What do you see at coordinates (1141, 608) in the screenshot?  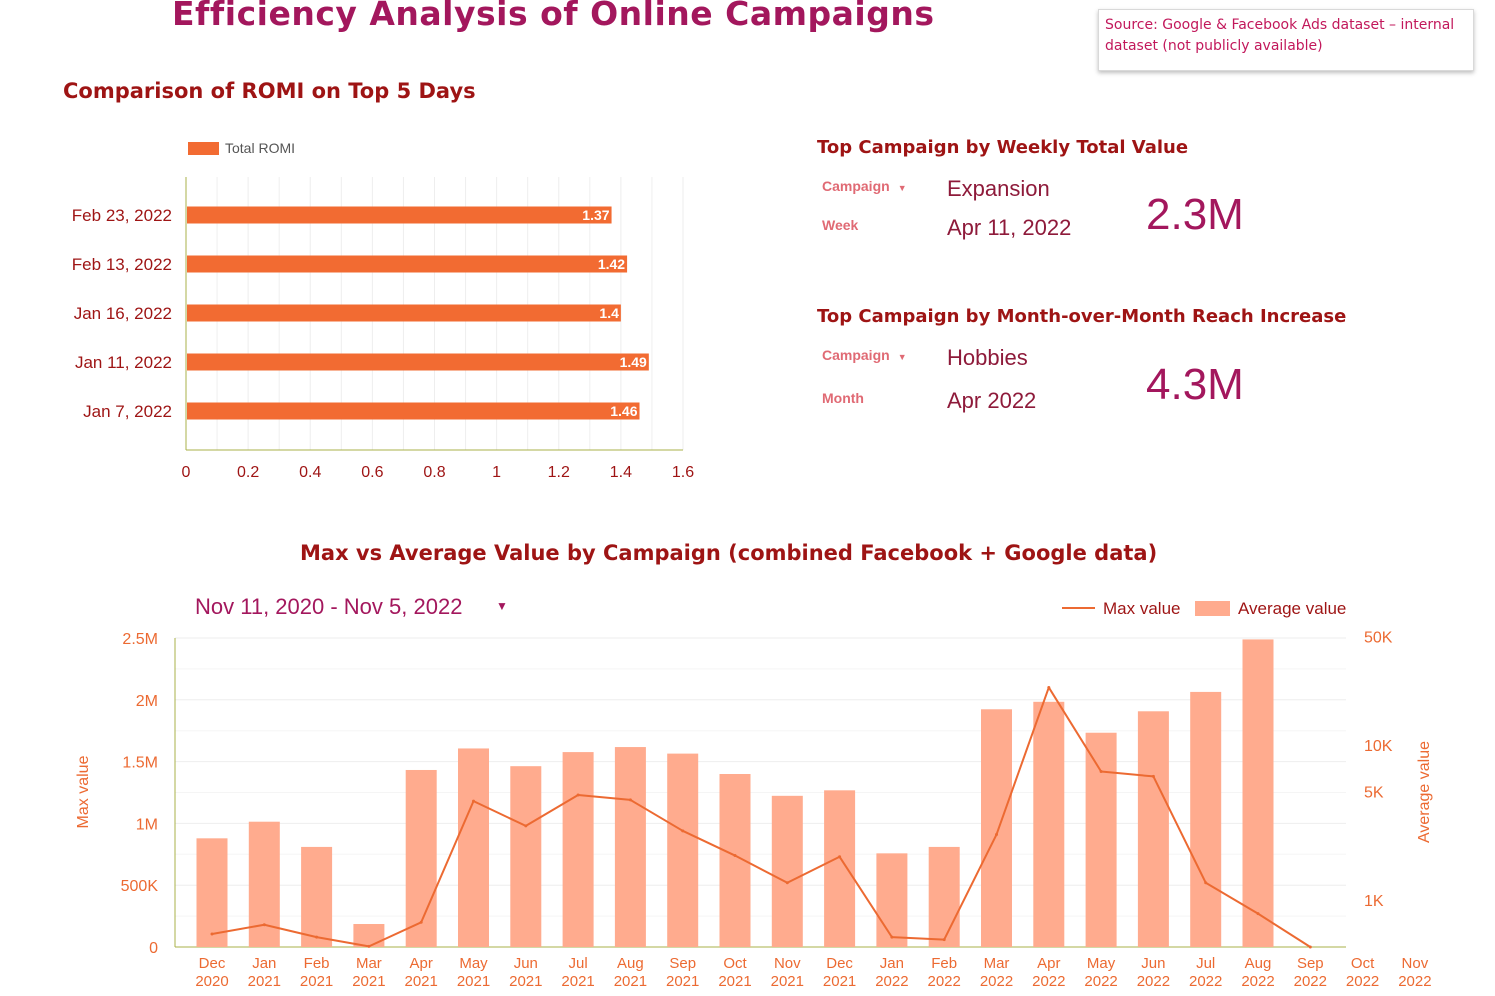 I see `legend-label-max-value: Max value` at bounding box center [1141, 608].